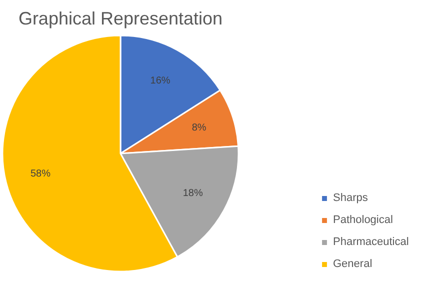  What do you see at coordinates (371, 242) in the screenshot?
I see `legend-label: Pharmaceutical` at bounding box center [371, 242].